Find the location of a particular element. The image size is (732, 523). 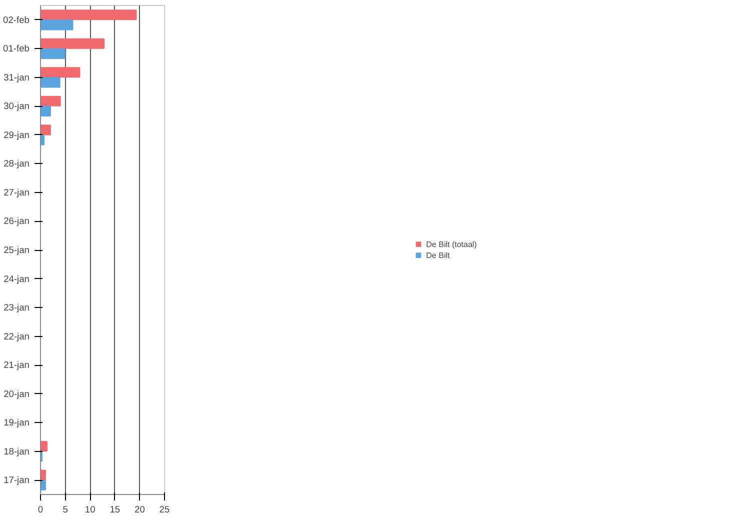

y-tick-label: 30-jan is located at coordinates (17, 106).